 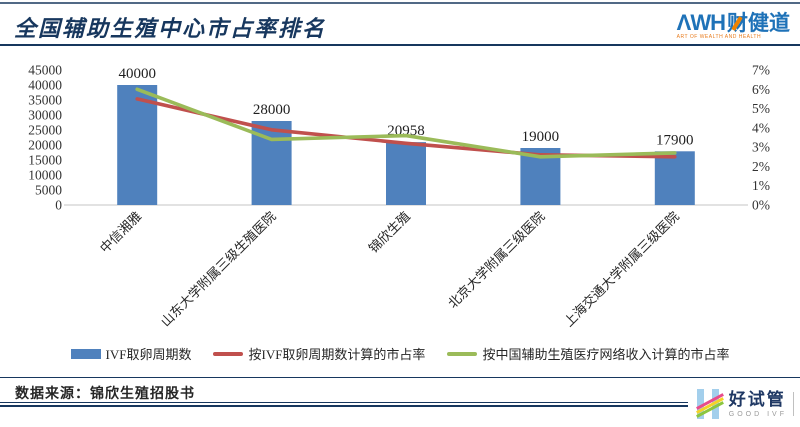 I want to click on legend-item-red-line-series: 按IVF取卵周期数计算的市占率, so click(x=319, y=353).